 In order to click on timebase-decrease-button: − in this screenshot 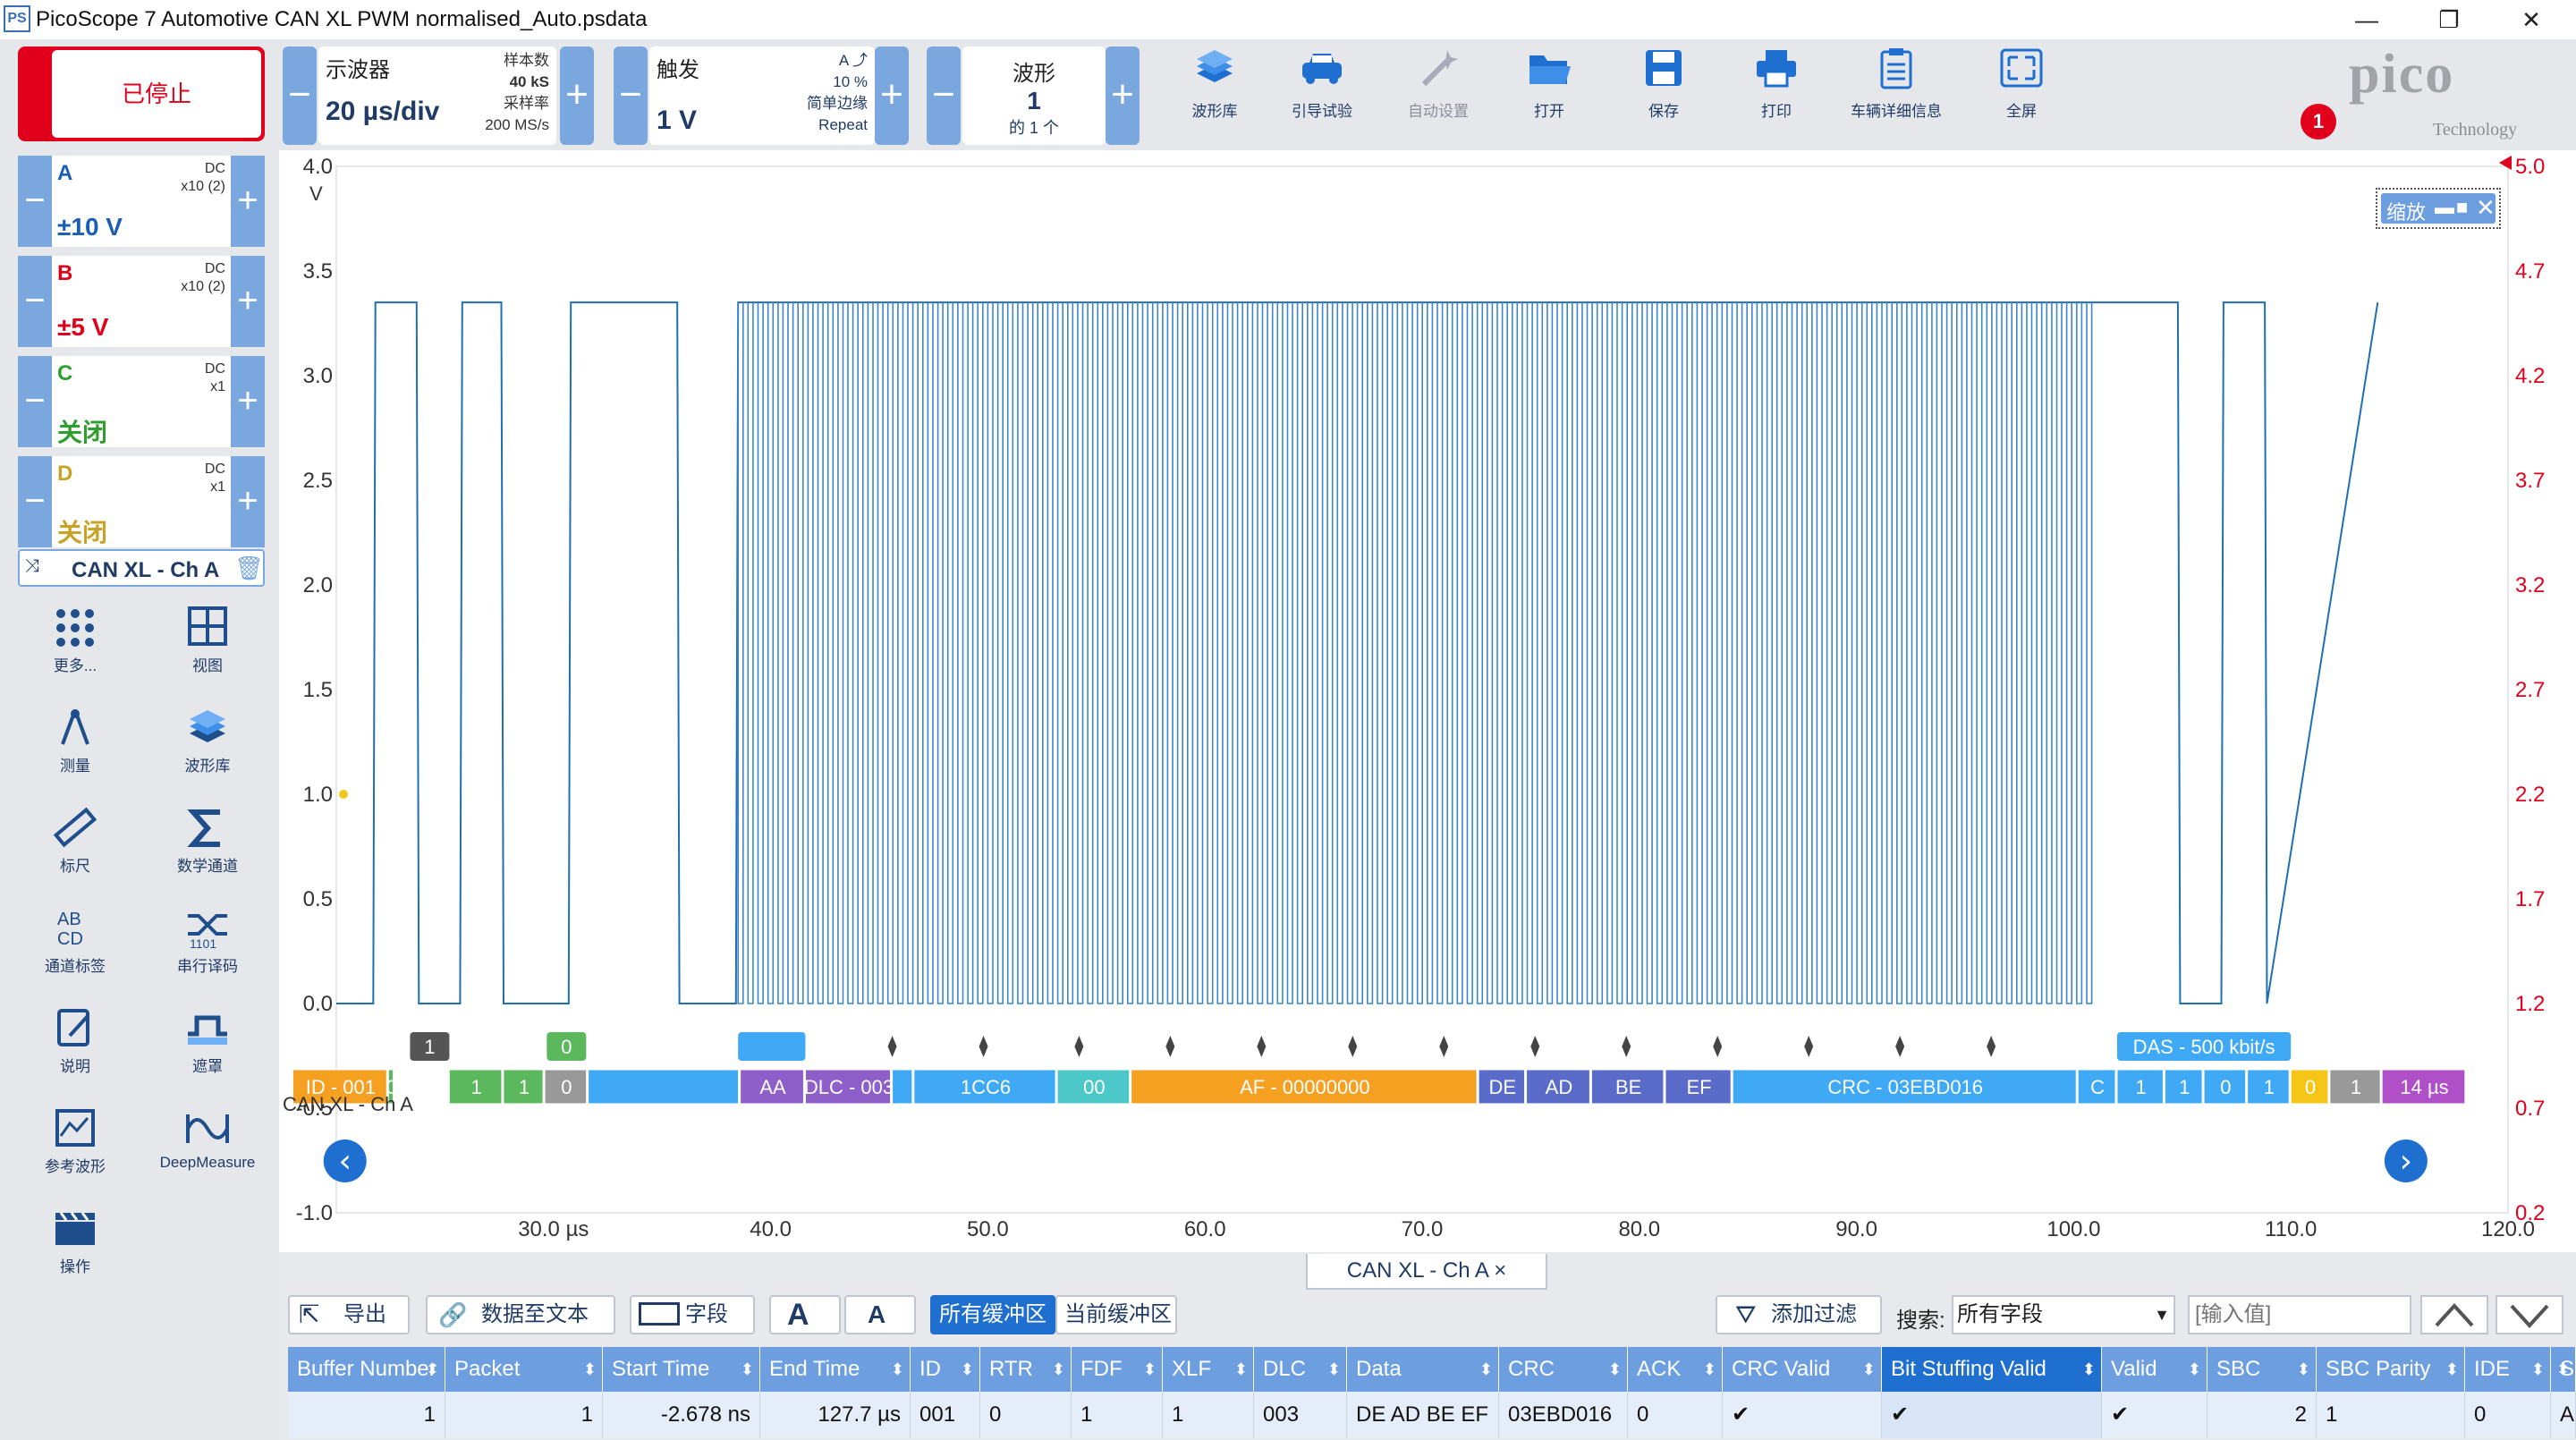, I will do `click(300, 96)`.